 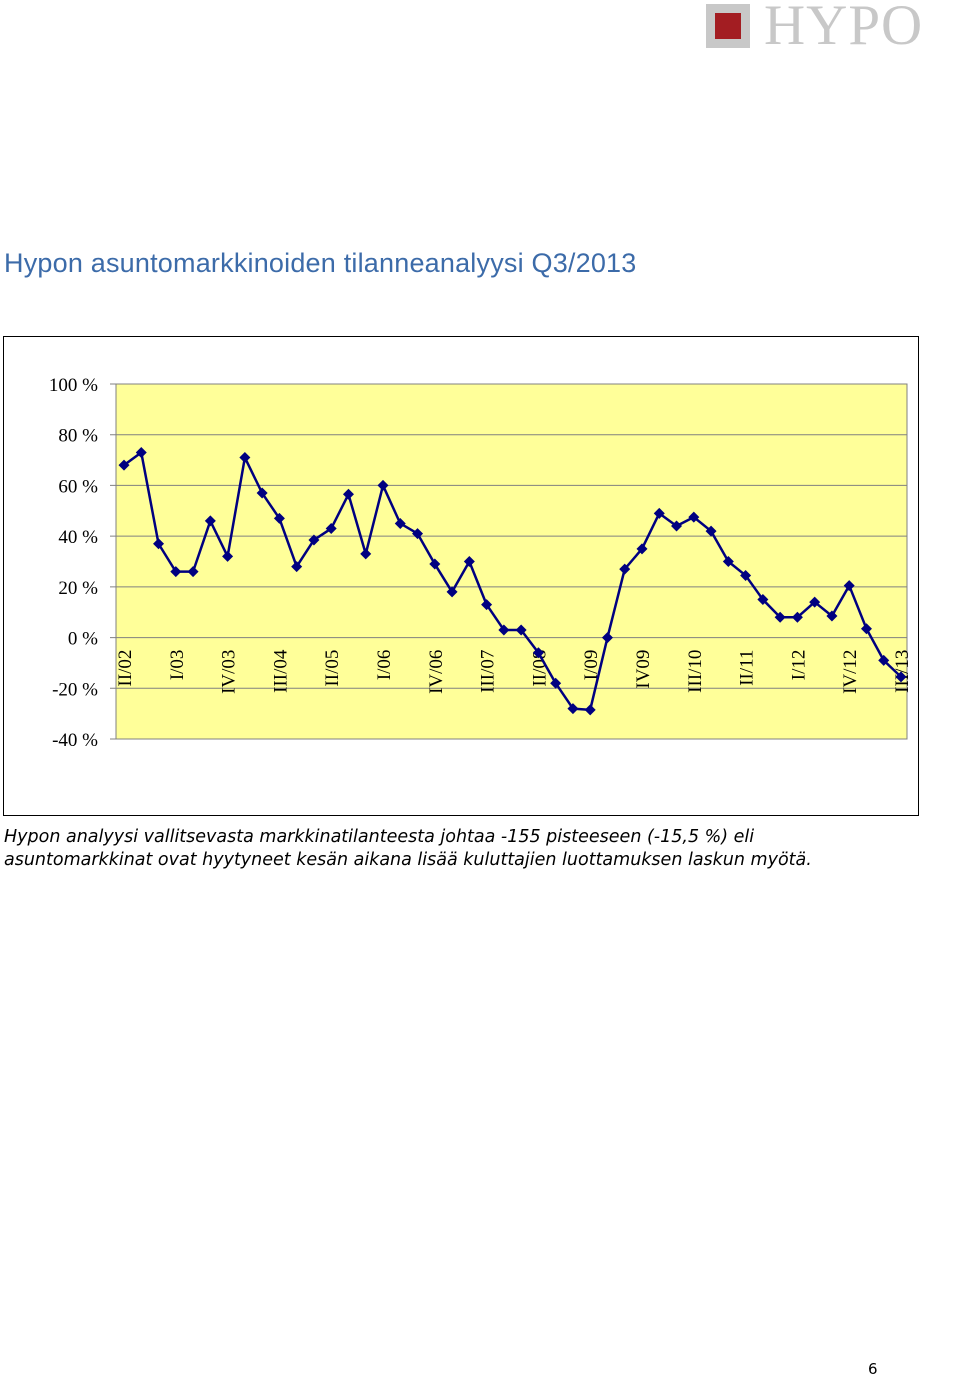 I want to click on x-tick-label: II/05, so click(x=332, y=668).